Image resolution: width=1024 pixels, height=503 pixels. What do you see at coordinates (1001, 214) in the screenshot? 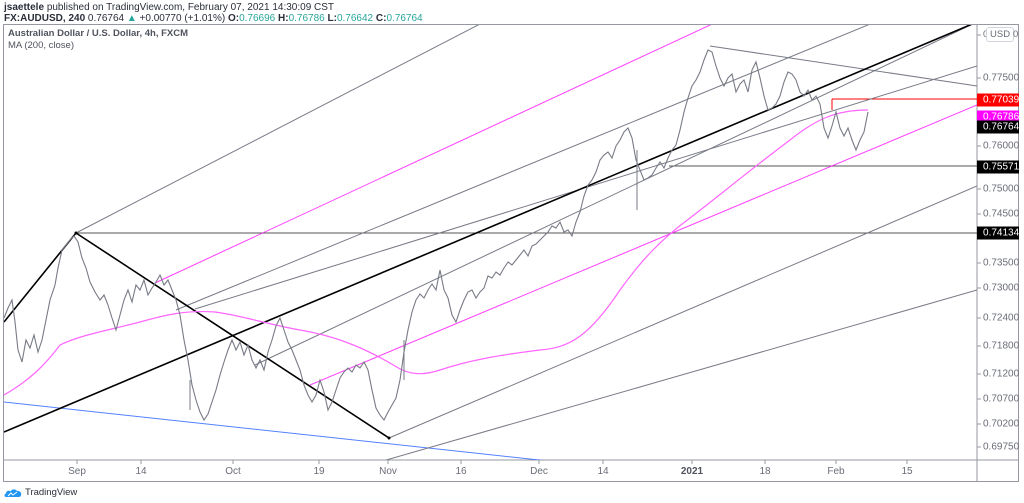
I see `price-tick: 0.74500` at bounding box center [1001, 214].